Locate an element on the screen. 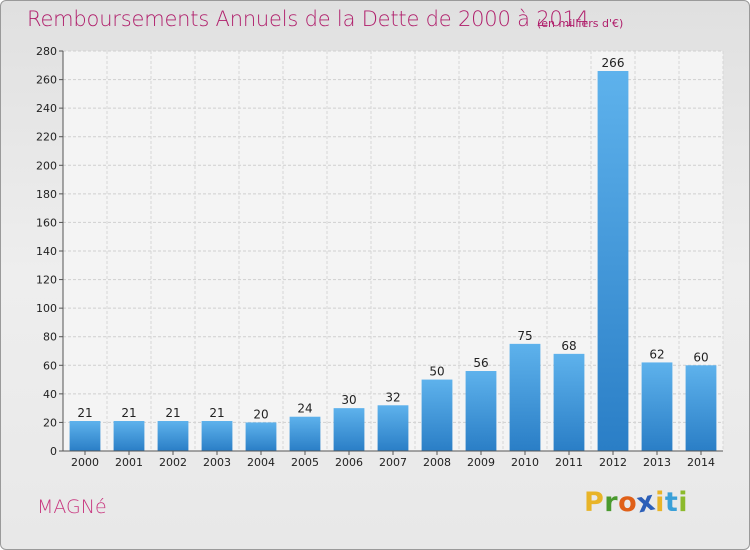 This screenshot has width=750, height=550. bar-value-label: 30 is located at coordinates (348, 400).